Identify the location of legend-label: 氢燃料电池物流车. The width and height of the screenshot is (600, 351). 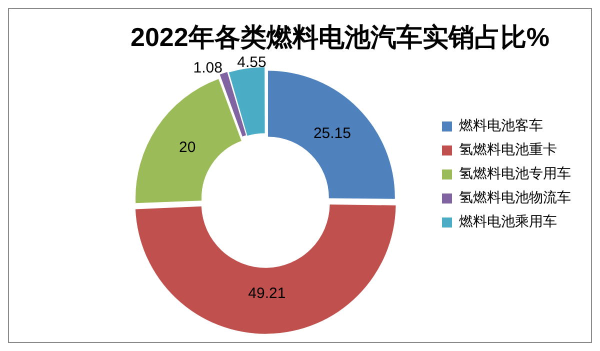
(515, 198).